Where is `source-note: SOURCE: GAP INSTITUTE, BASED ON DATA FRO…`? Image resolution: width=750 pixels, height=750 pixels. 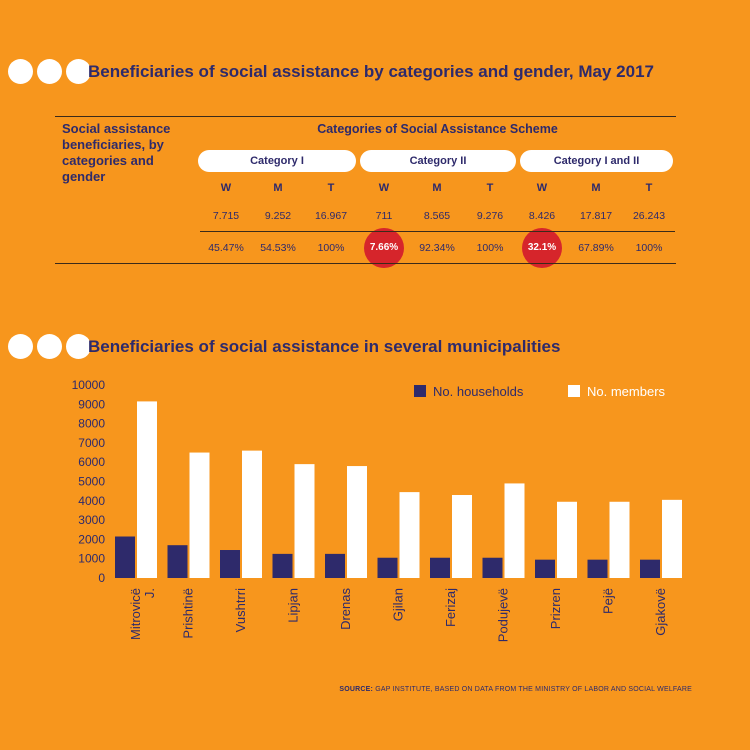
source-note: SOURCE: GAP INSTITUTE, BASED ON DATA FRO… is located at coordinates (515, 689).